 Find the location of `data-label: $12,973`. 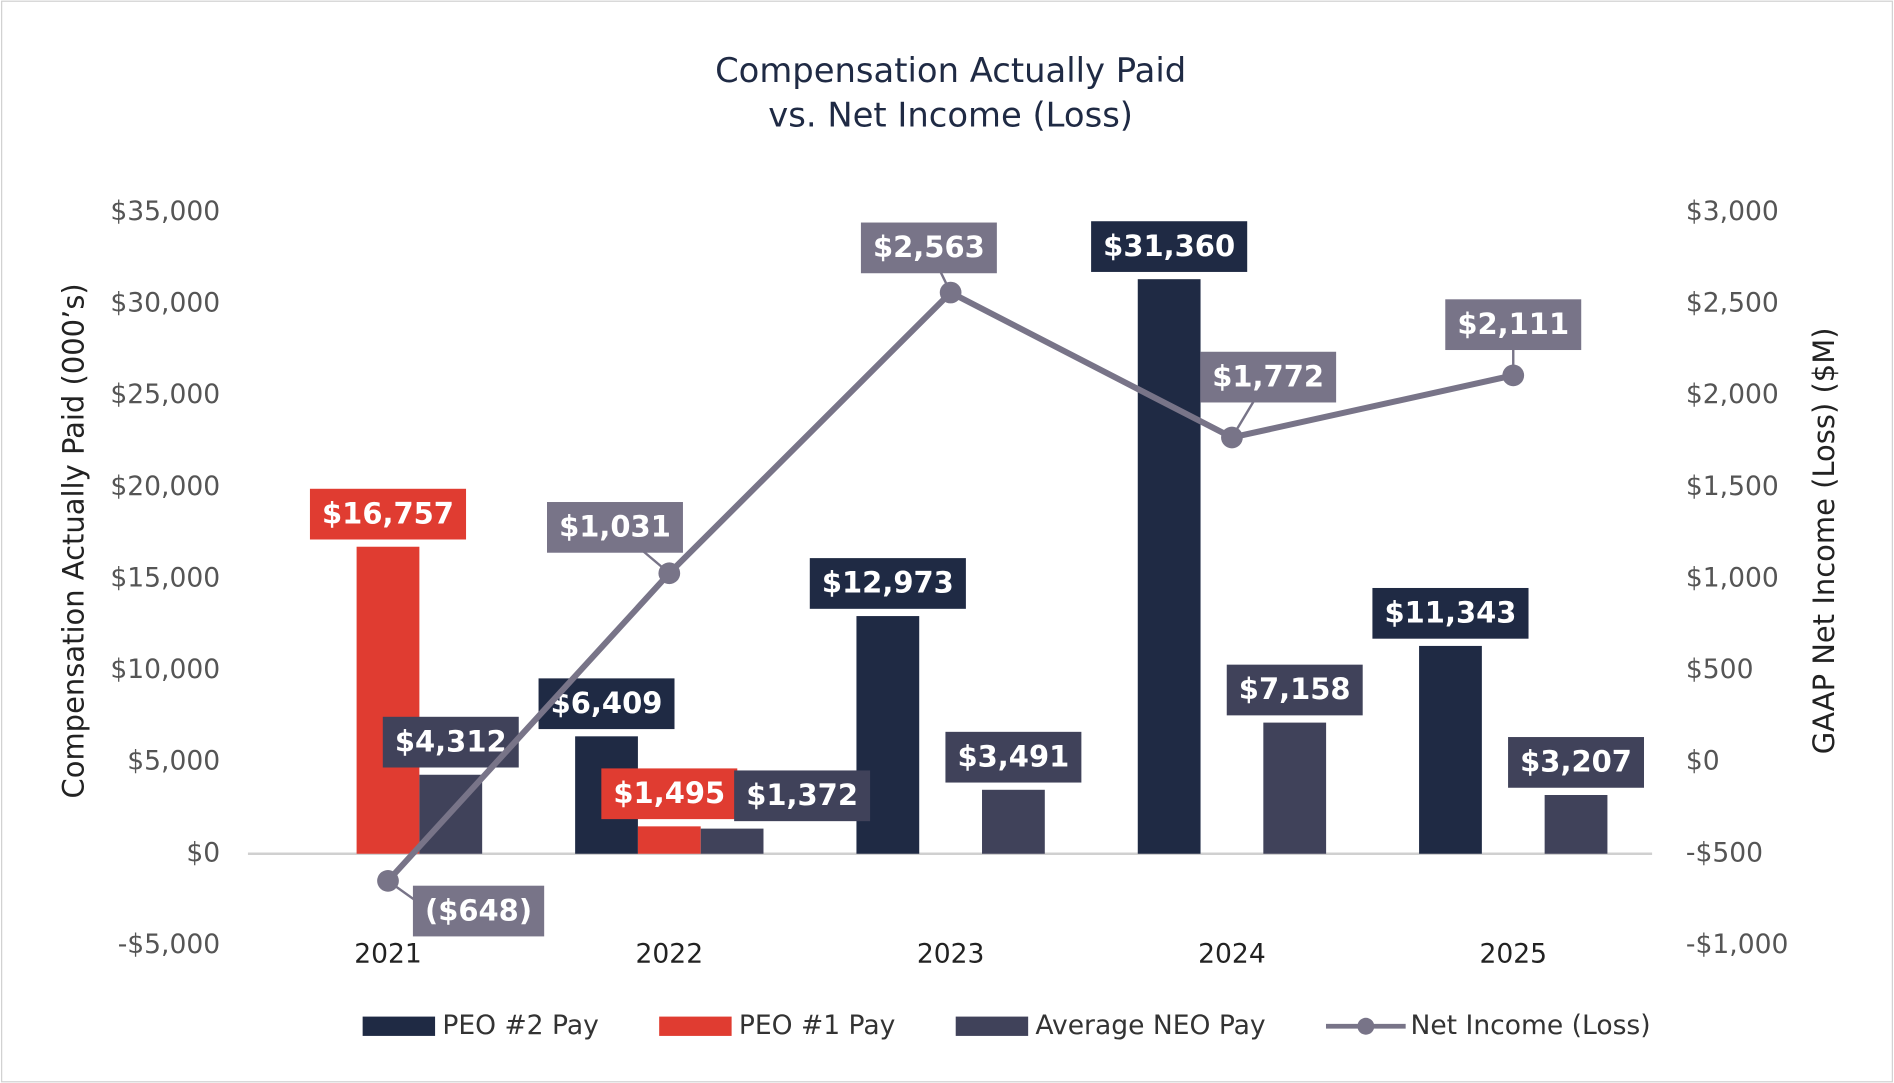

data-label: $12,973 is located at coordinates (887, 583).